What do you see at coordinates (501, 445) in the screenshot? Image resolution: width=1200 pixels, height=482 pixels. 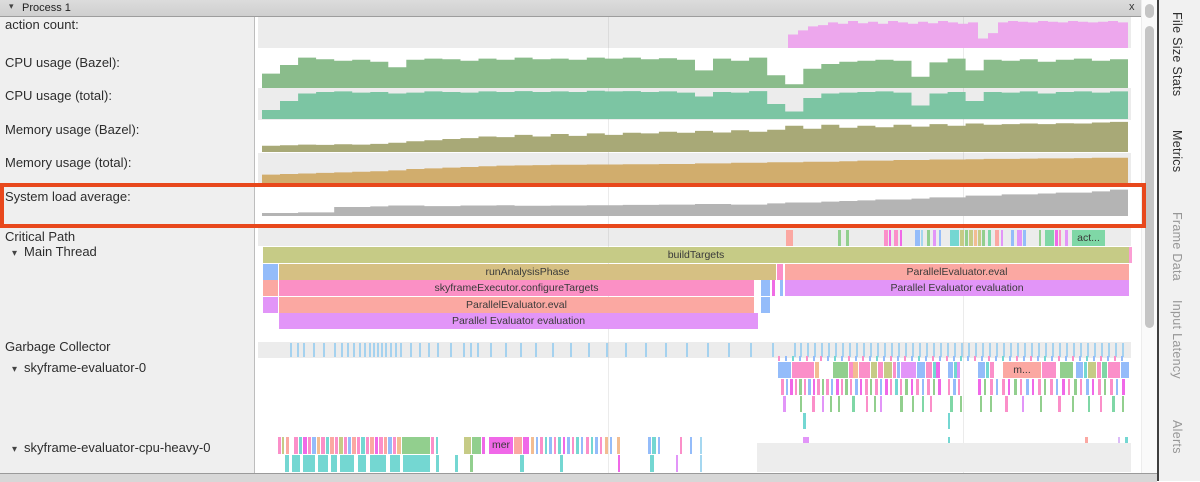 I see `skyframe-evaluator-cpu-heavy-0-slice-labeled: mer` at bounding box center [501, 445].